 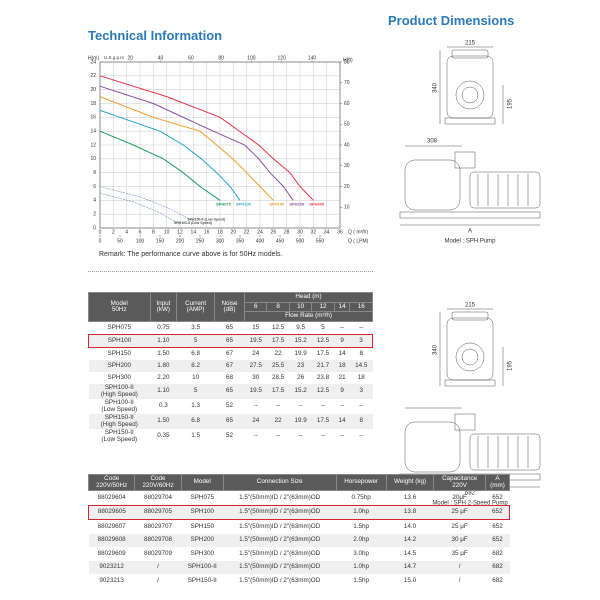 I want to click on y-tick-label: 24, so click(x=93, y=62).